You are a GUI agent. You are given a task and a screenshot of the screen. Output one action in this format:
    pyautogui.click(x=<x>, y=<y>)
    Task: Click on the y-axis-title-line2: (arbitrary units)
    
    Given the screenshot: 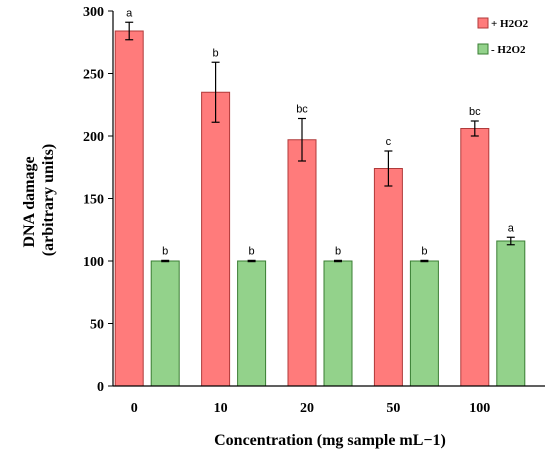 What is the action you would take?
    pyautogui.click(x=48, y=200)
    